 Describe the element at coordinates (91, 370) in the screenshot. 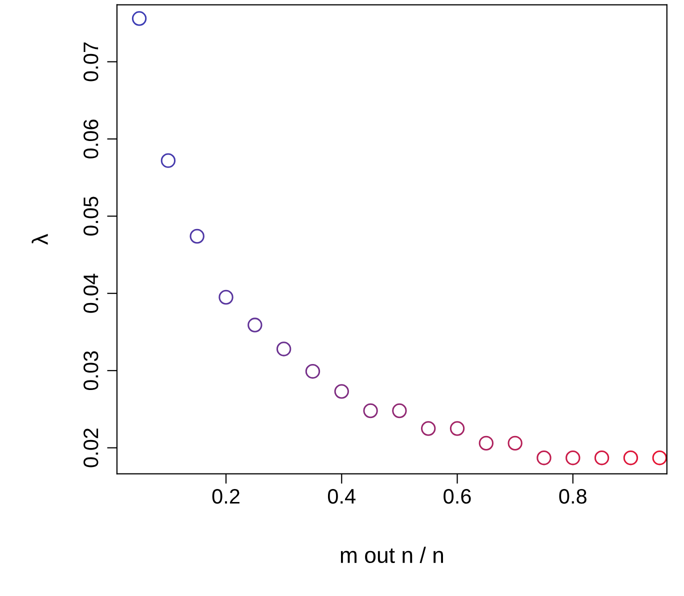

I see `y-tick-label: 0.03` at that location.